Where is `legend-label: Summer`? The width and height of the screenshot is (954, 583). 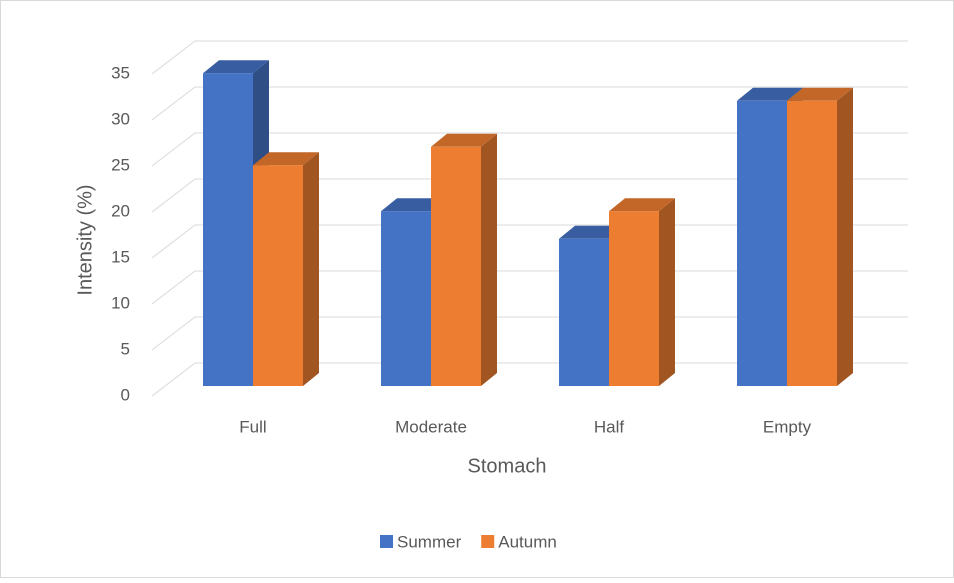
legend-label: Summer is located at coordinates (429, 541).